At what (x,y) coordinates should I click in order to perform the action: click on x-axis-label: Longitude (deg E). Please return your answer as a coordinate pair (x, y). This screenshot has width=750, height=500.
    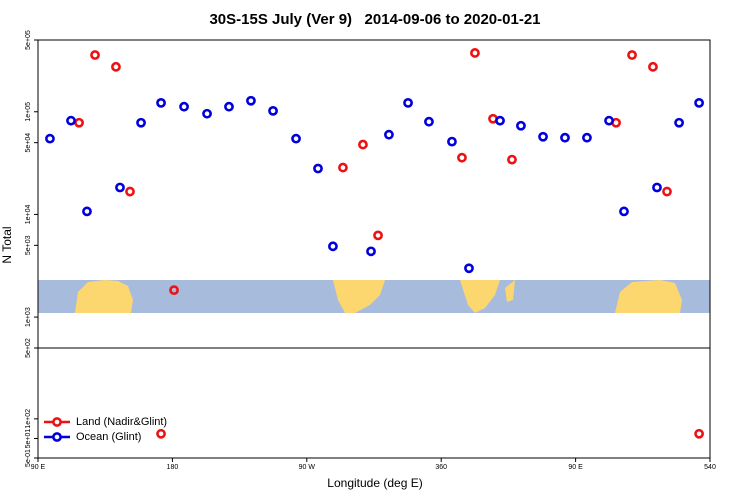
    Looking at the image, I should click on (374, 483).